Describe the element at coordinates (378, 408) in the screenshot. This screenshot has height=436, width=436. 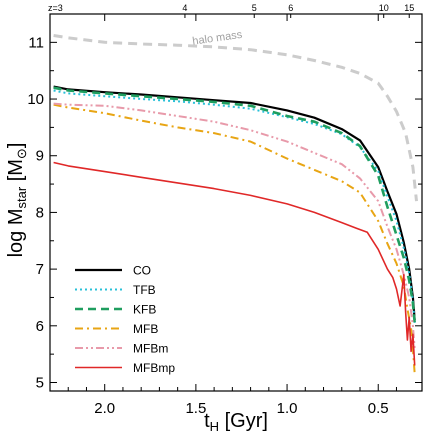
I see `x-tick-label: 0.5` at that location.